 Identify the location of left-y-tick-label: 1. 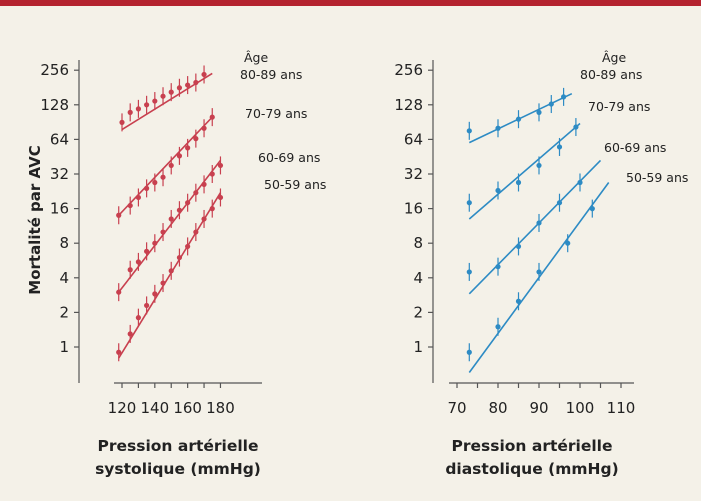
(64, 347).